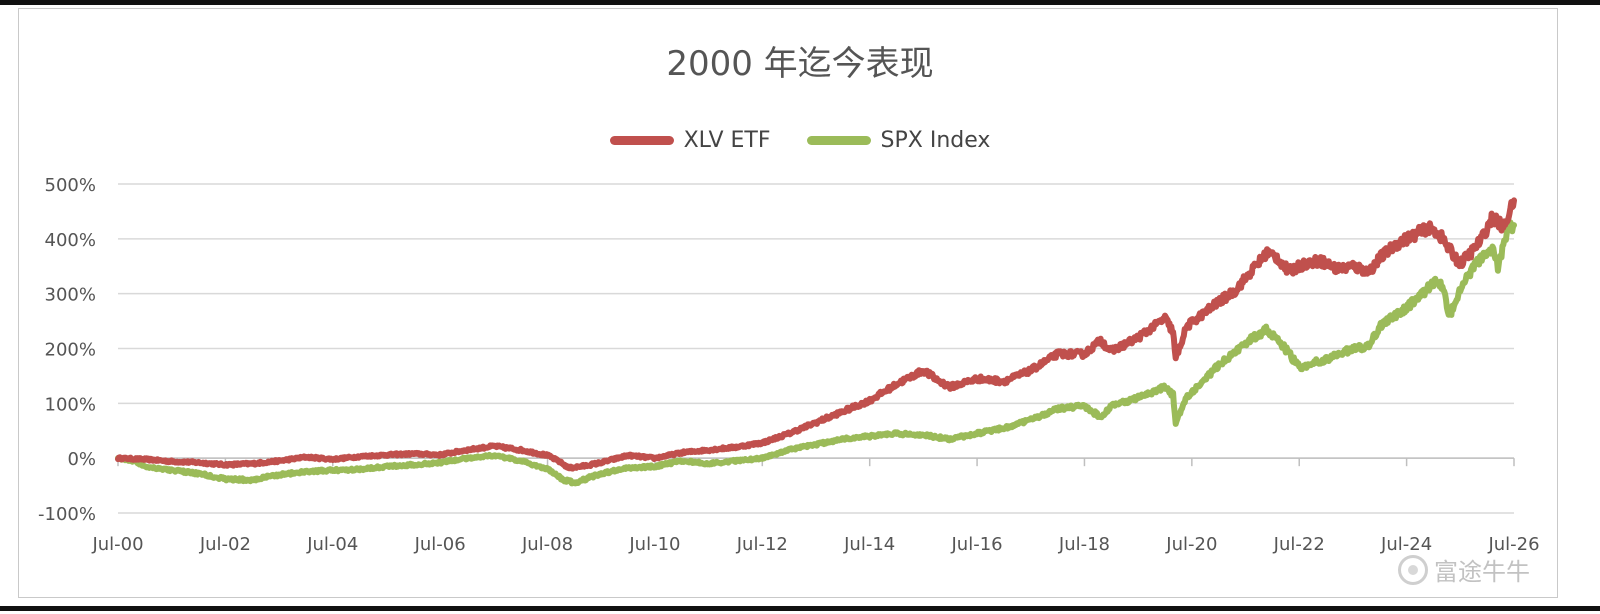  What do you see at coordinates (70, 185) in the screenshot?
I see `y-tick-label: 500%` at bounding box center [70, 185].